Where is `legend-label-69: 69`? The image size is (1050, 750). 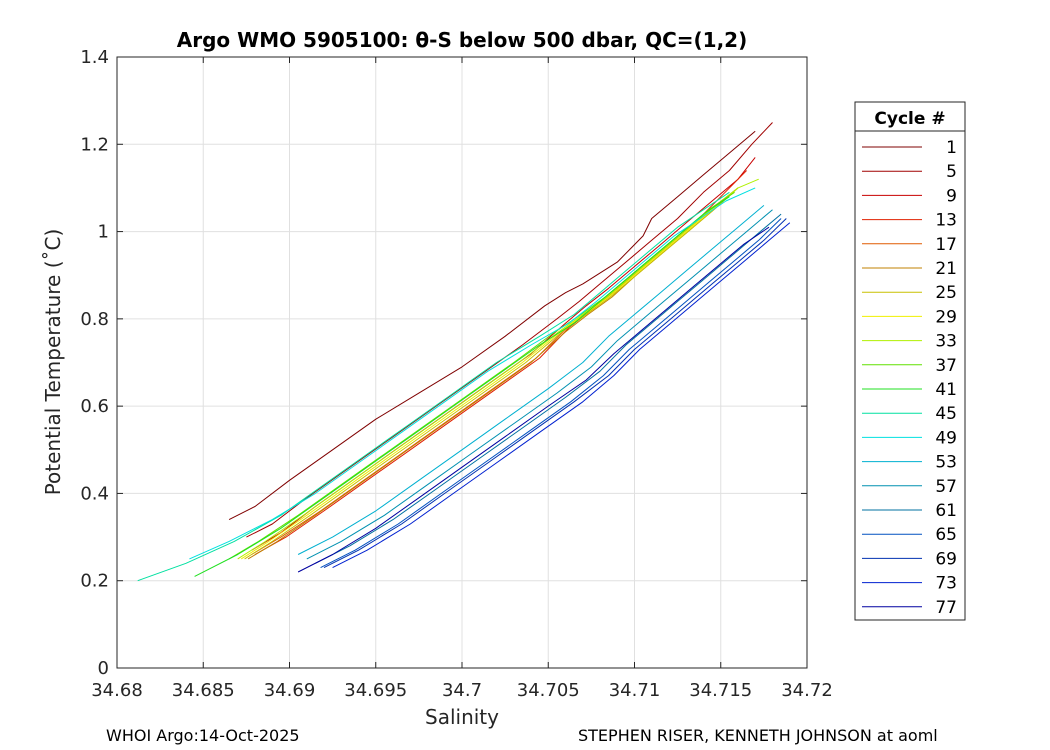
legend-label-69: 69 is located at coordinates (946, 559).